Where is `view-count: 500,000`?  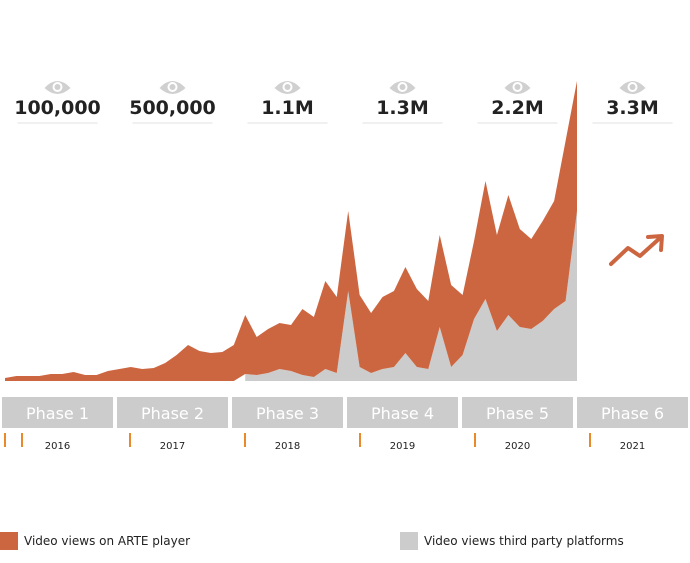
view-count: 500,000 is located at coordinates (172, 108).